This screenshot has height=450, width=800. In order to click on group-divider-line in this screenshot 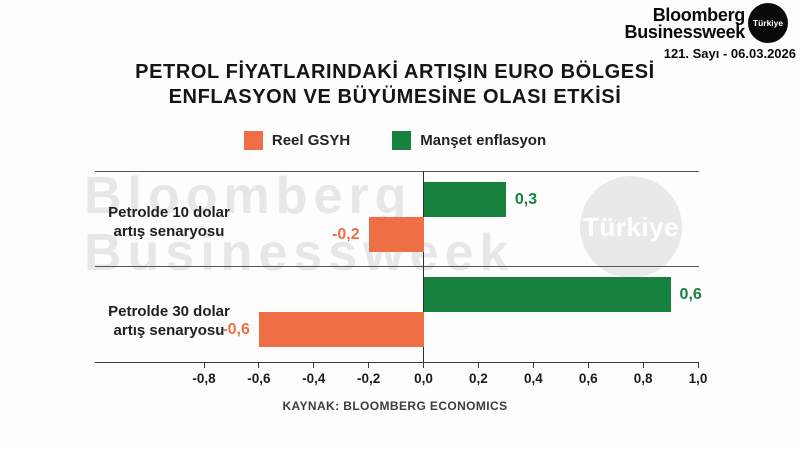, I will do `click(397, 266)`.